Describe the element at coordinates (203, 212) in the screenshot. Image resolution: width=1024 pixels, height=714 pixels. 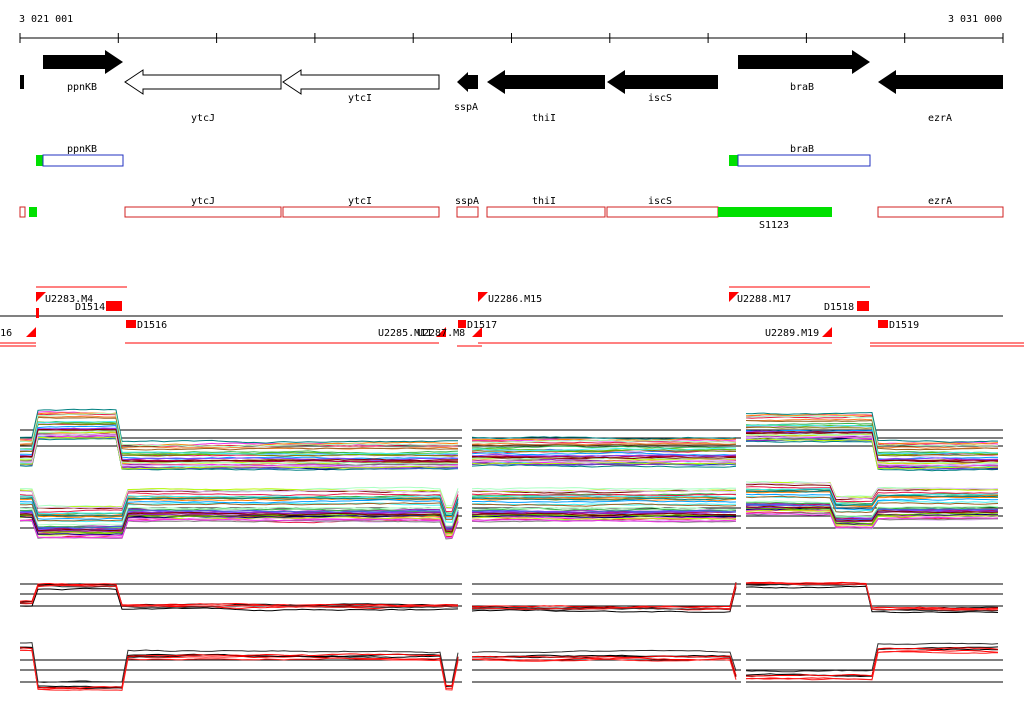
I see `minus-feature-ytcJ` at that location.